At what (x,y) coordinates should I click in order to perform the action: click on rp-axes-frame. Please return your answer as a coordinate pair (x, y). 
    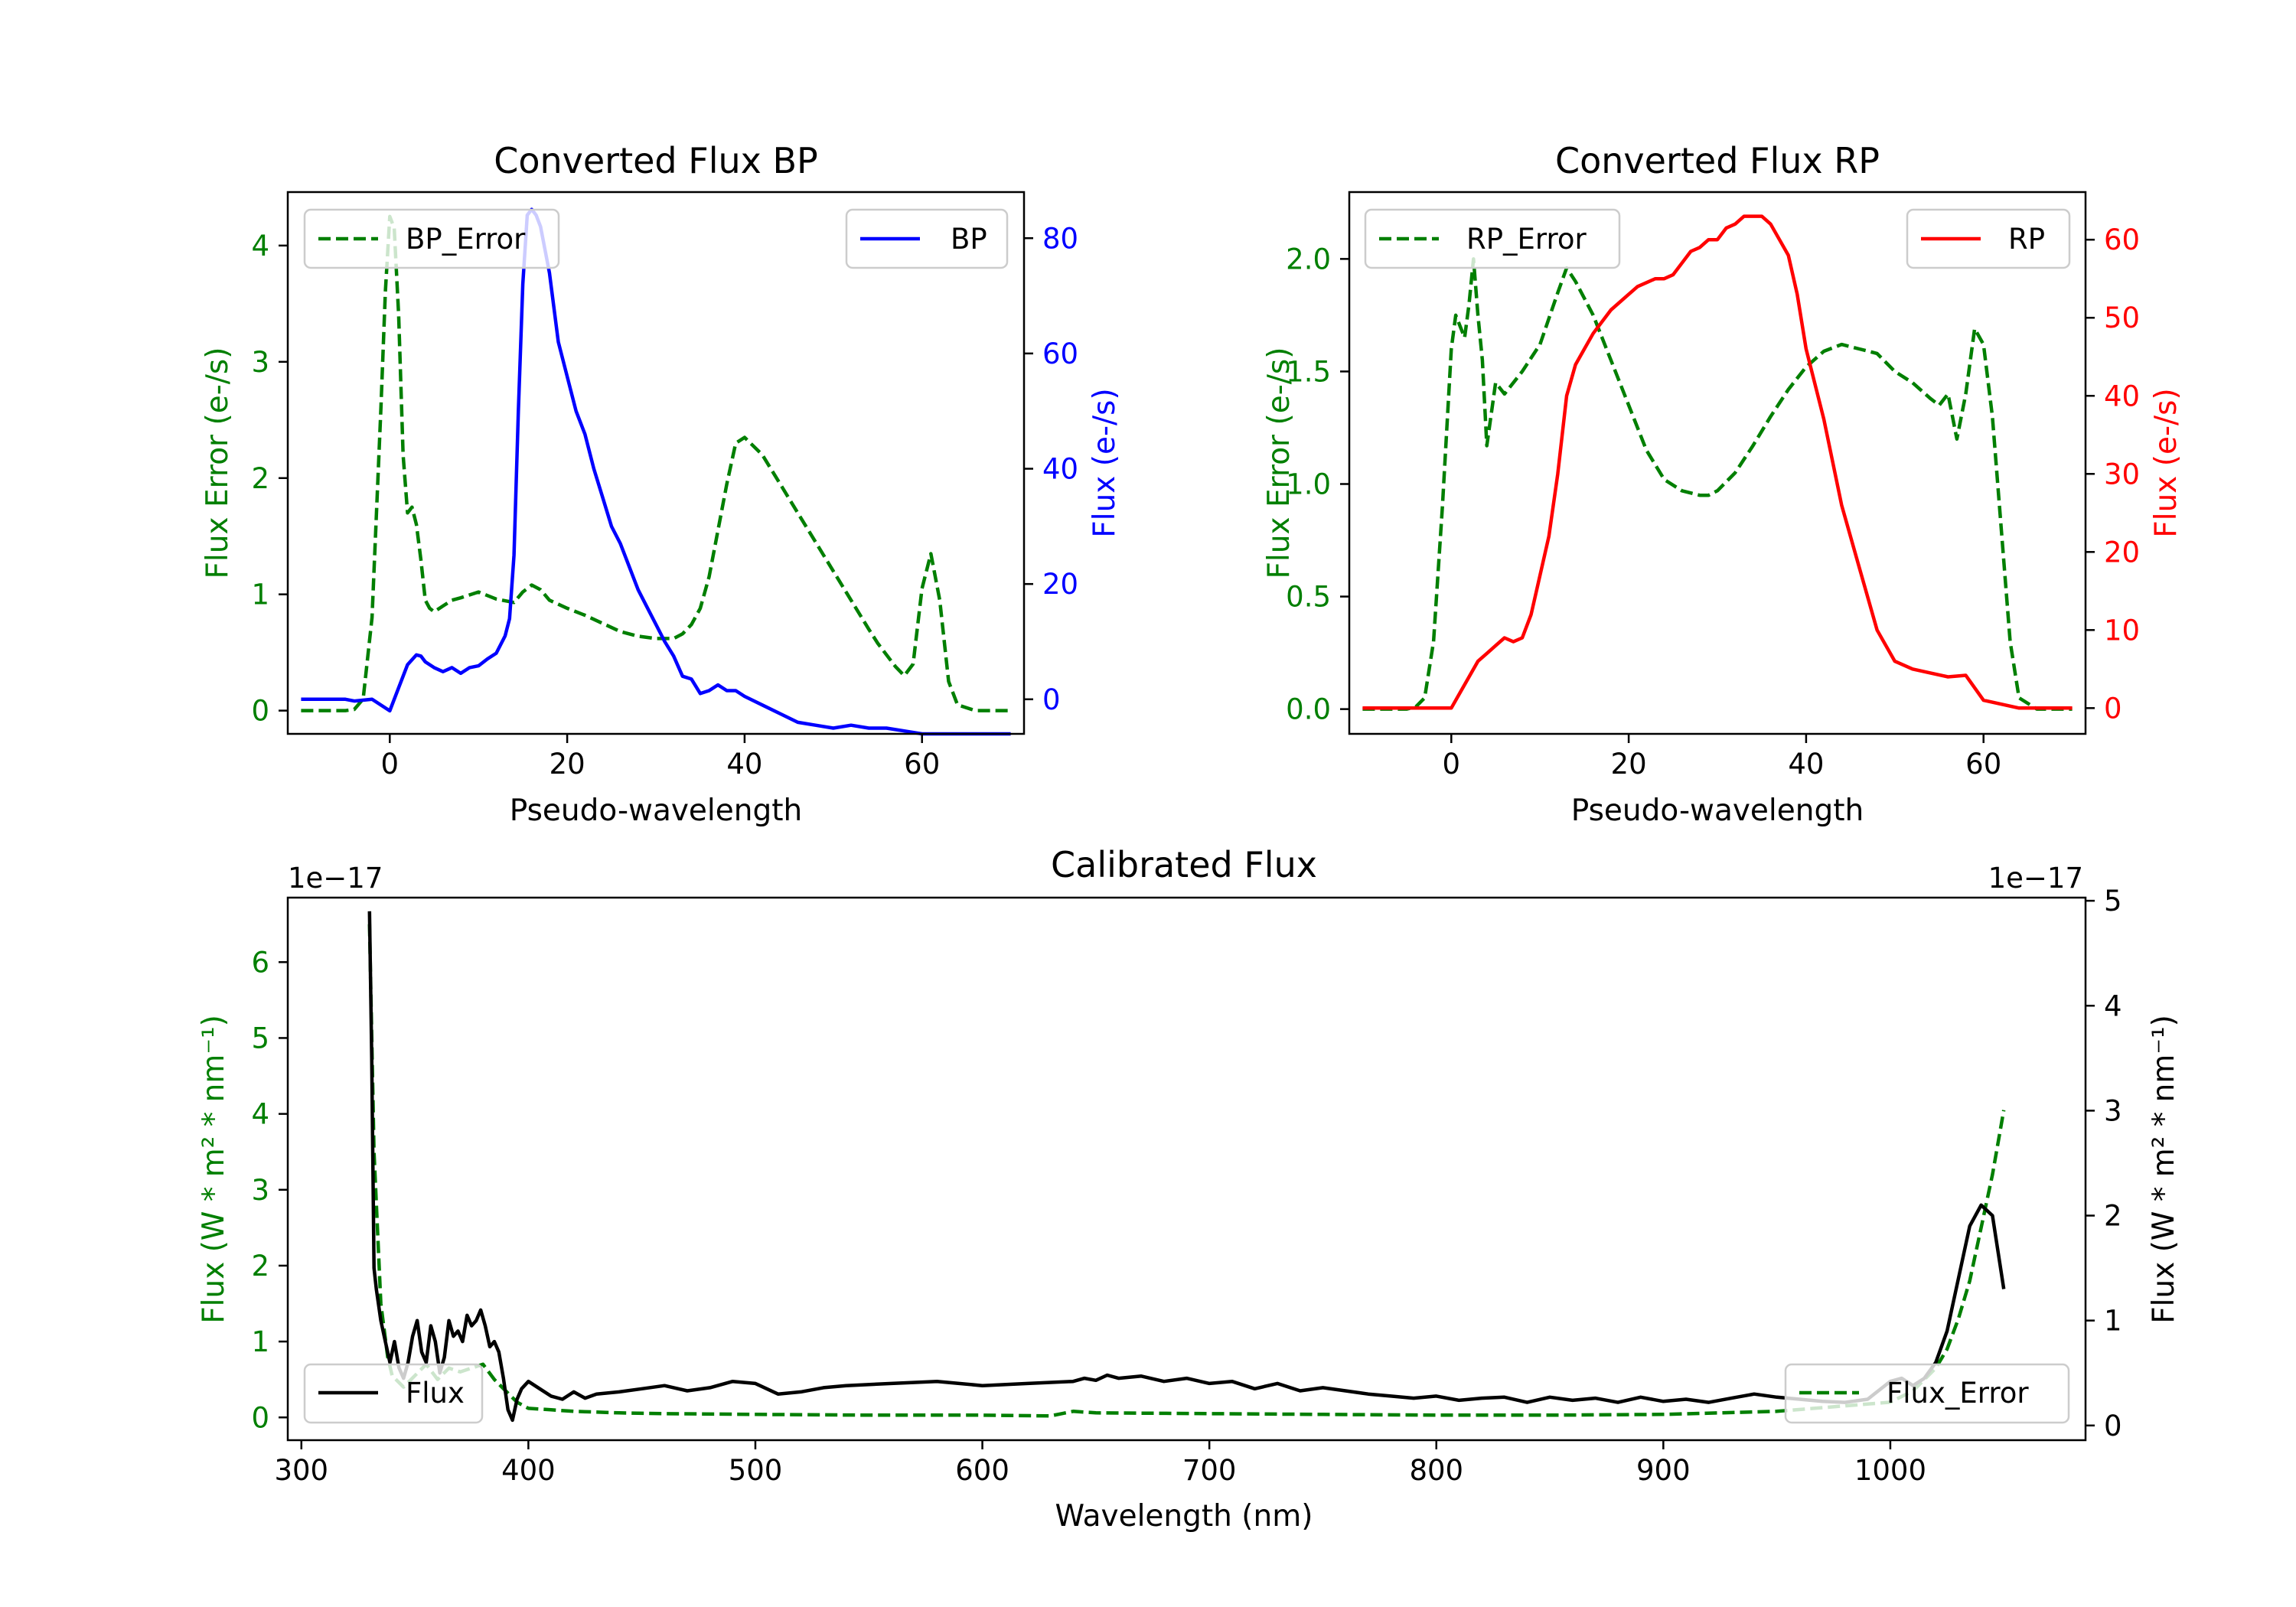
    Looking at the image, I should click on (1717, 463).